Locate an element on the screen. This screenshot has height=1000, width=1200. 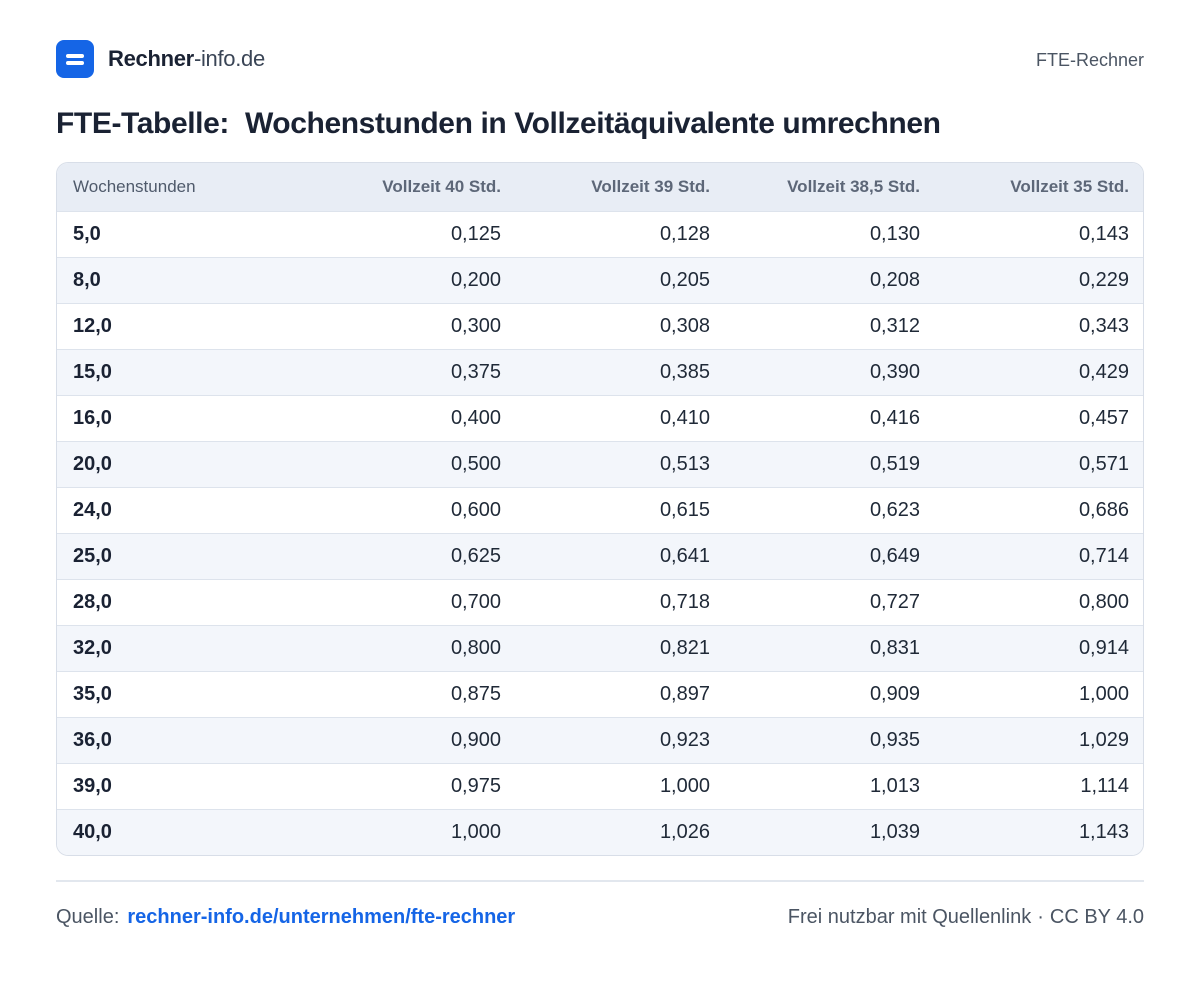
column-header: Vollzeit 39 Std. is located at coordinates (650, 186).